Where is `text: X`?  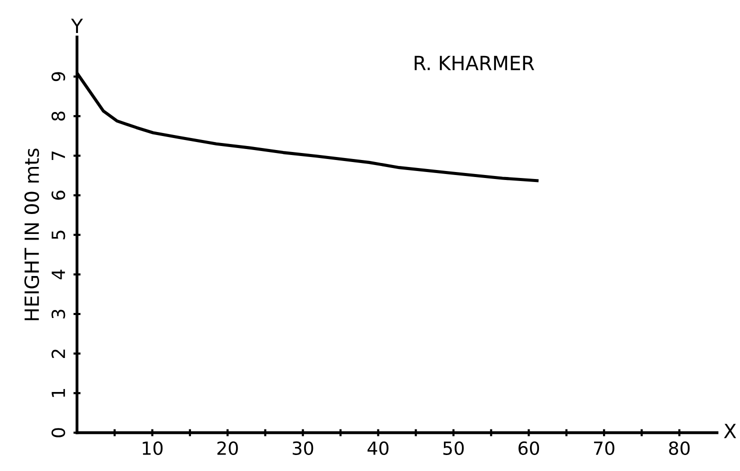
text: X is located at coordinates (730, 431).